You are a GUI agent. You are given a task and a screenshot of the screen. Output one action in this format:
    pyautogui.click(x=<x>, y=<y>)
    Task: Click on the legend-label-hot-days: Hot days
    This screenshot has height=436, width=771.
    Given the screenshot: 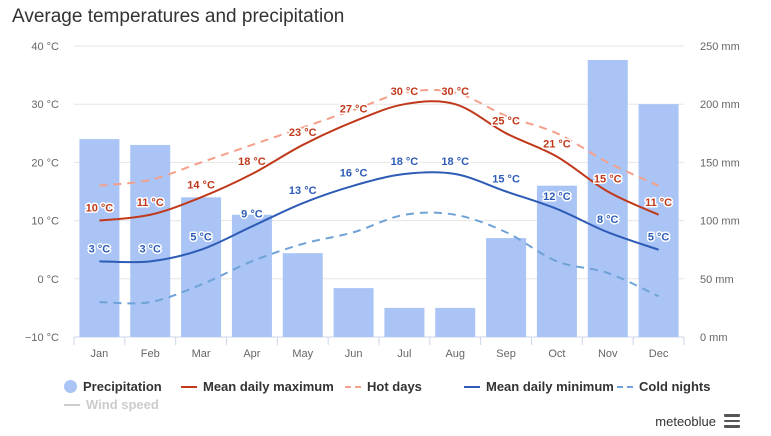 What is the action you would take?
    pyautogui.click(x=394, y=386)
    